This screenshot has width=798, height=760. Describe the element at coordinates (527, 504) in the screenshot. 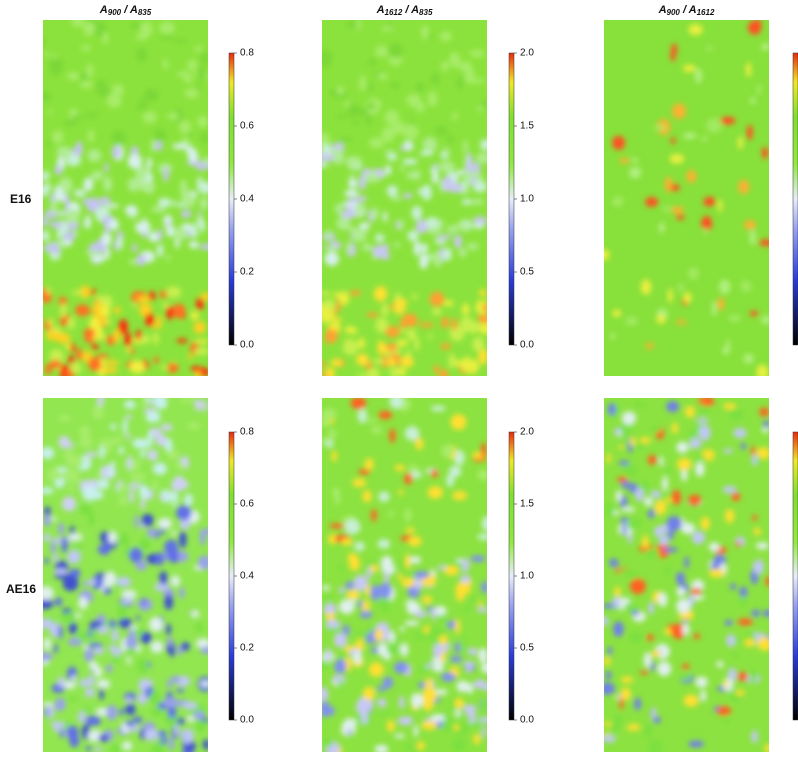

I see `tick-label: 1.5` at that location.